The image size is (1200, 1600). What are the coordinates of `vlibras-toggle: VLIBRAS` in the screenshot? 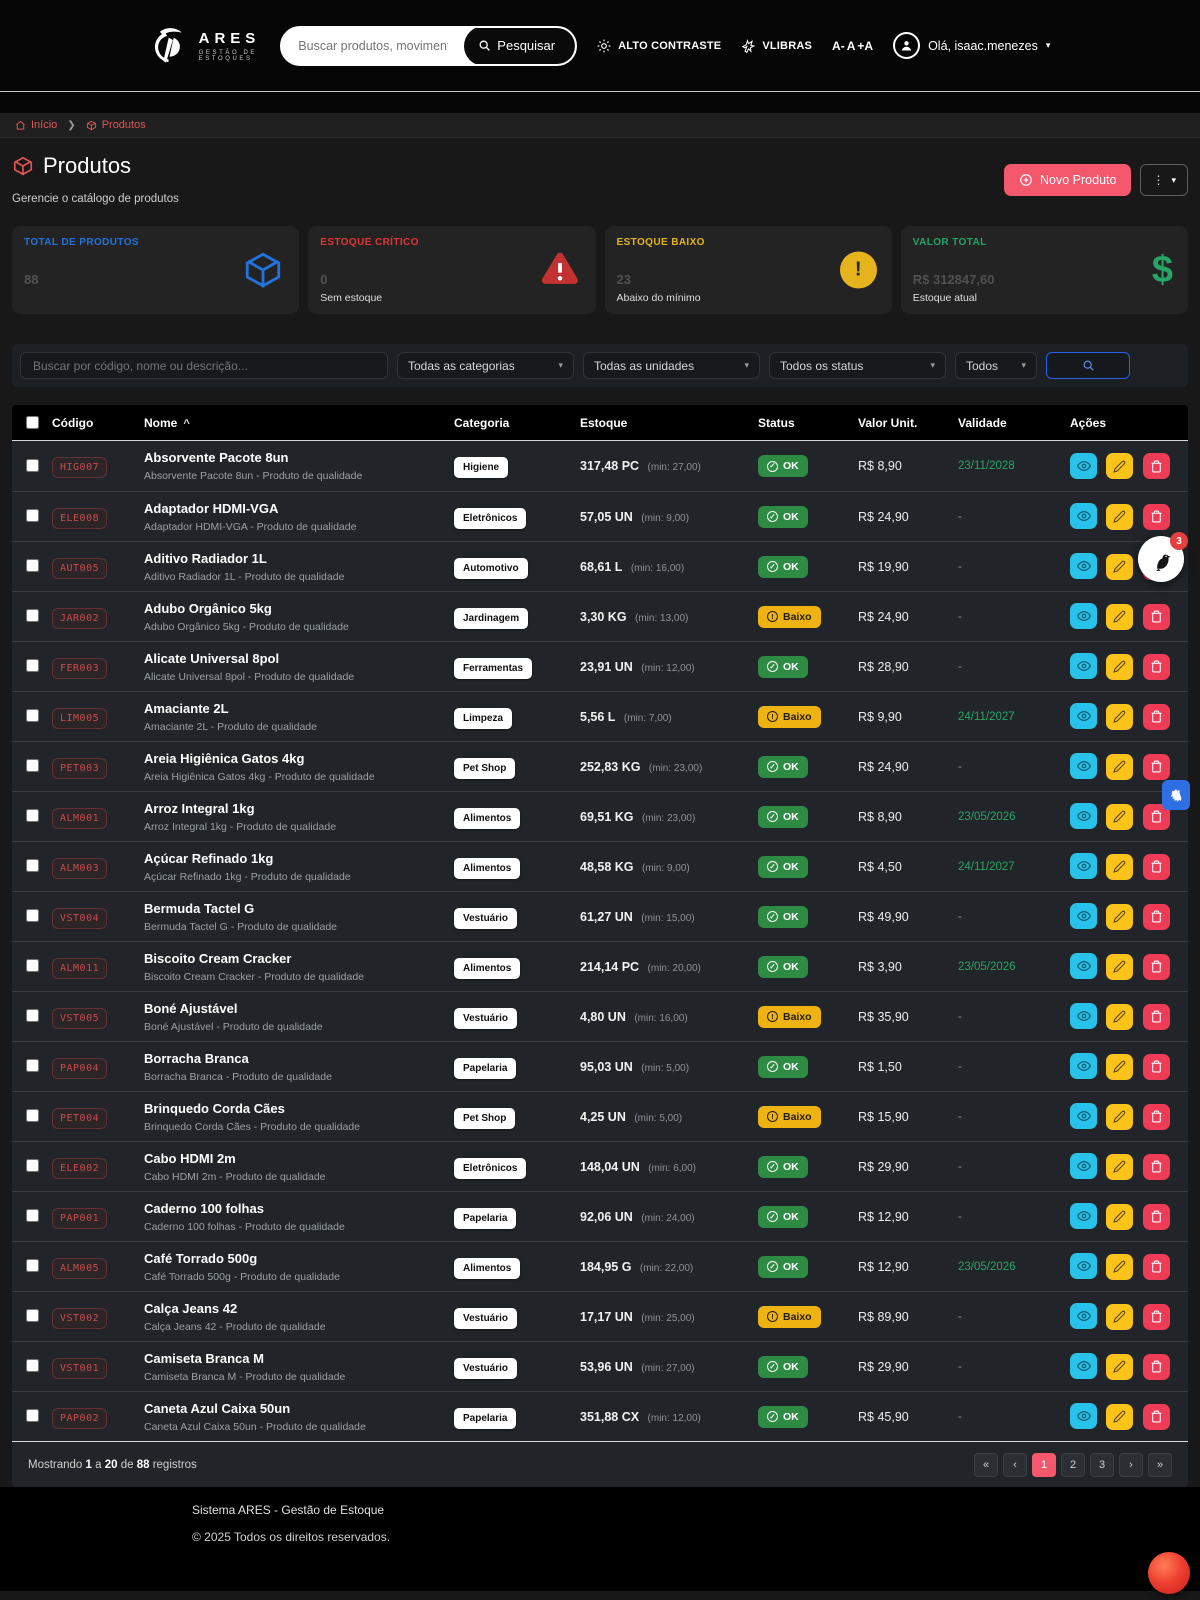 It's located at (776, 45).